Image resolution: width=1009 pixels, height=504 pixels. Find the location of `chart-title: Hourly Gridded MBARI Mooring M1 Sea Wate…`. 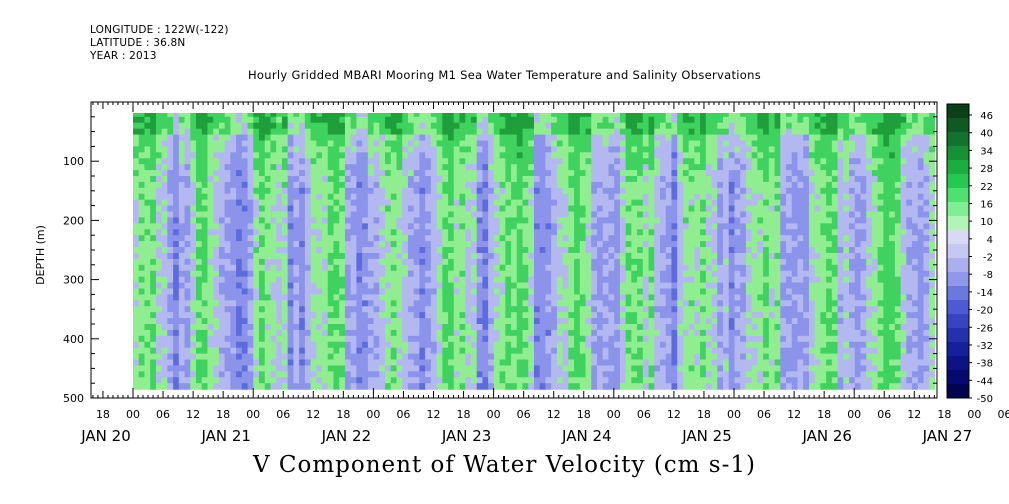

chart-title: Hourly Gridded MBARI Mooring M1 Sea Wate… is located at coordinates (504, 75).